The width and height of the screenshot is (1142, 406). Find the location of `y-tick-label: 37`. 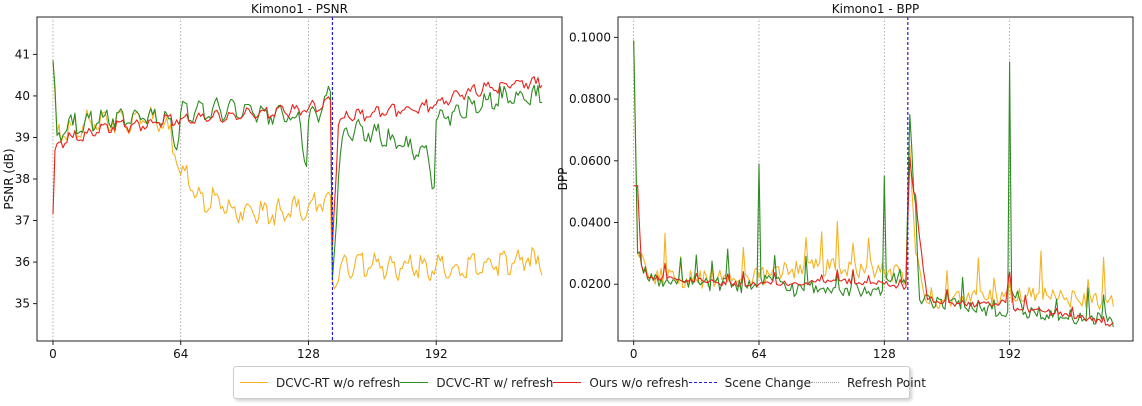

y-tick-label: 37 is located at coordinates (22, 221).